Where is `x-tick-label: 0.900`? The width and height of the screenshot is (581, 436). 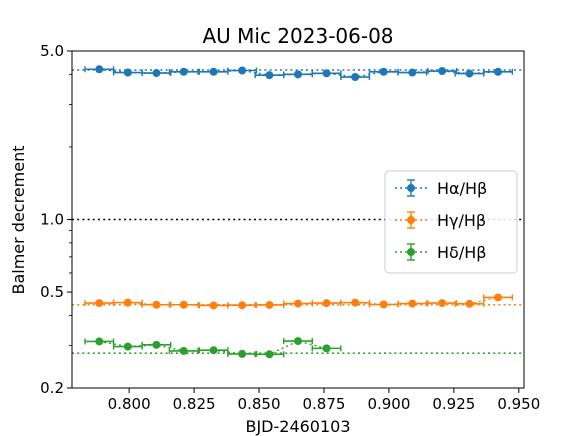
x-tick-label: 0.900 is located at coordinates (388, 404).